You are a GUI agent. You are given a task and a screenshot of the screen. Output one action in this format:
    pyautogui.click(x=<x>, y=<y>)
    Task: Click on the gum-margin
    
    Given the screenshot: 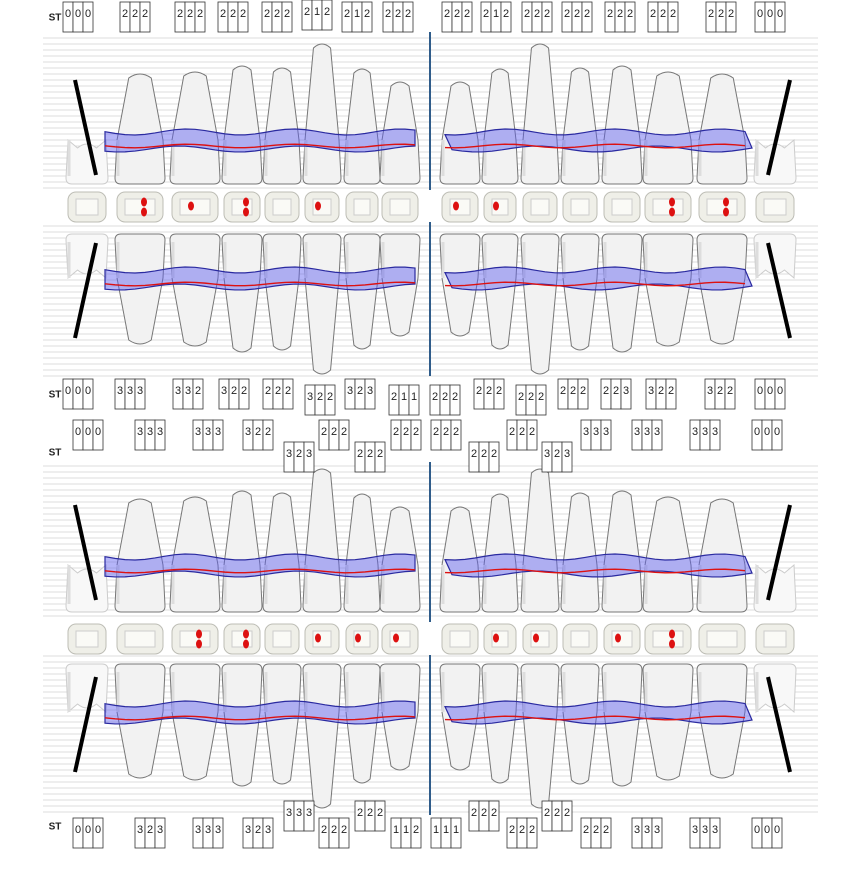 What is the action you would take?
    pyautogui.click(x=595, y=718)
    